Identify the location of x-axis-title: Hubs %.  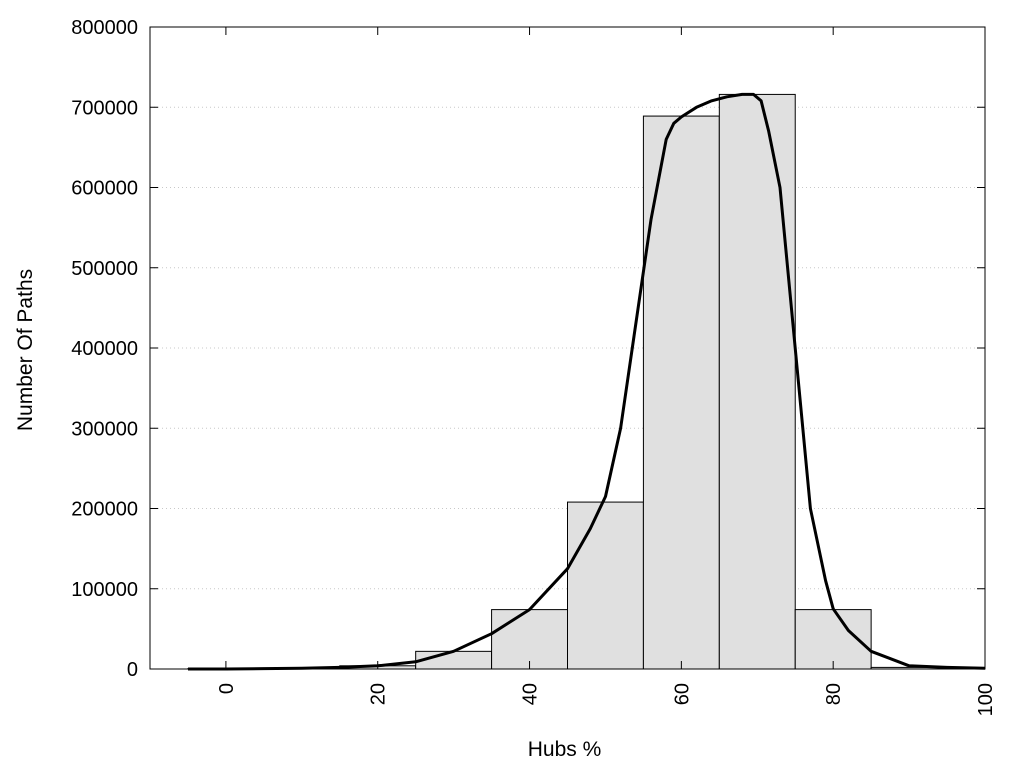
(565, 749).